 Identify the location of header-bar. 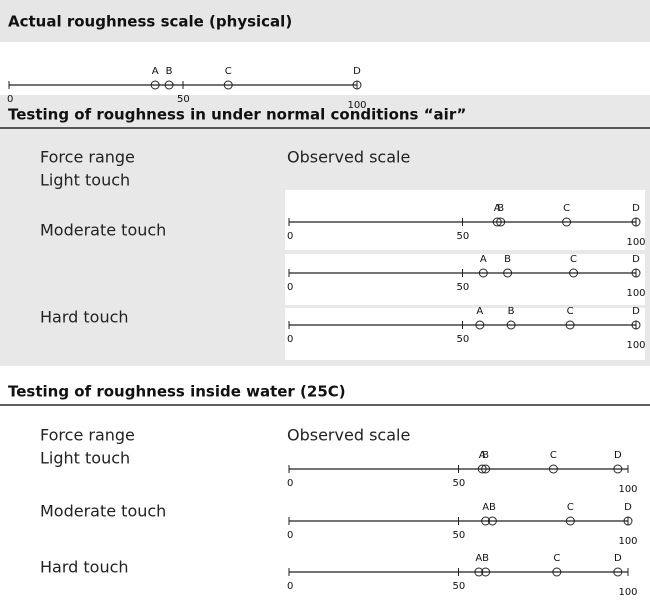
(325, 21).